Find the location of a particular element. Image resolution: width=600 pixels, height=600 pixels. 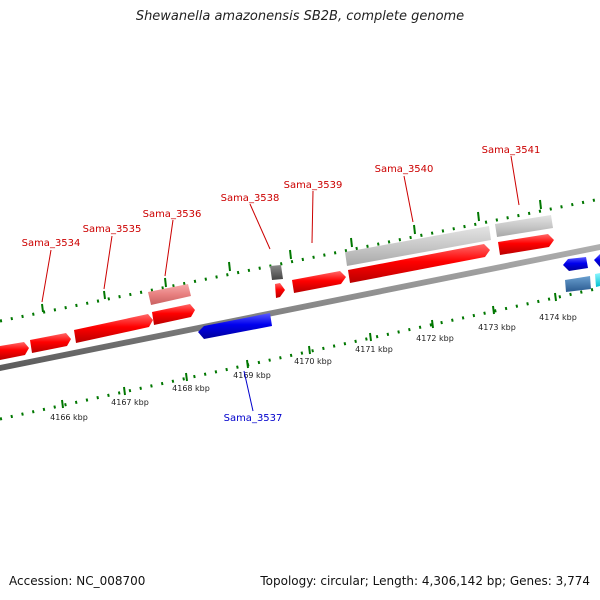

accession-text: Accession: NC_008700 is located at coordinates (77, 581).